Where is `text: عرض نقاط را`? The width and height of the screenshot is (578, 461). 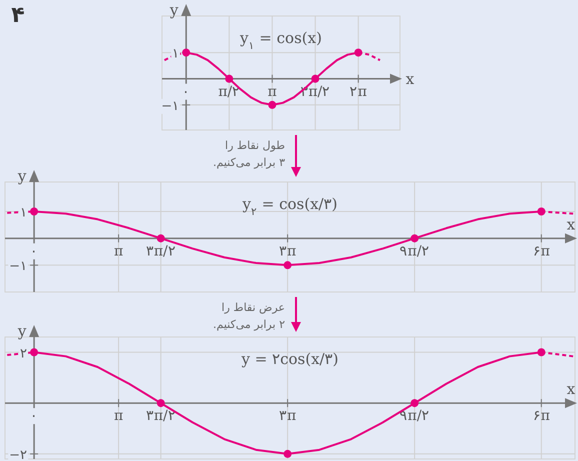 text: عرض نقاط را is located at coordinates (253, 307).